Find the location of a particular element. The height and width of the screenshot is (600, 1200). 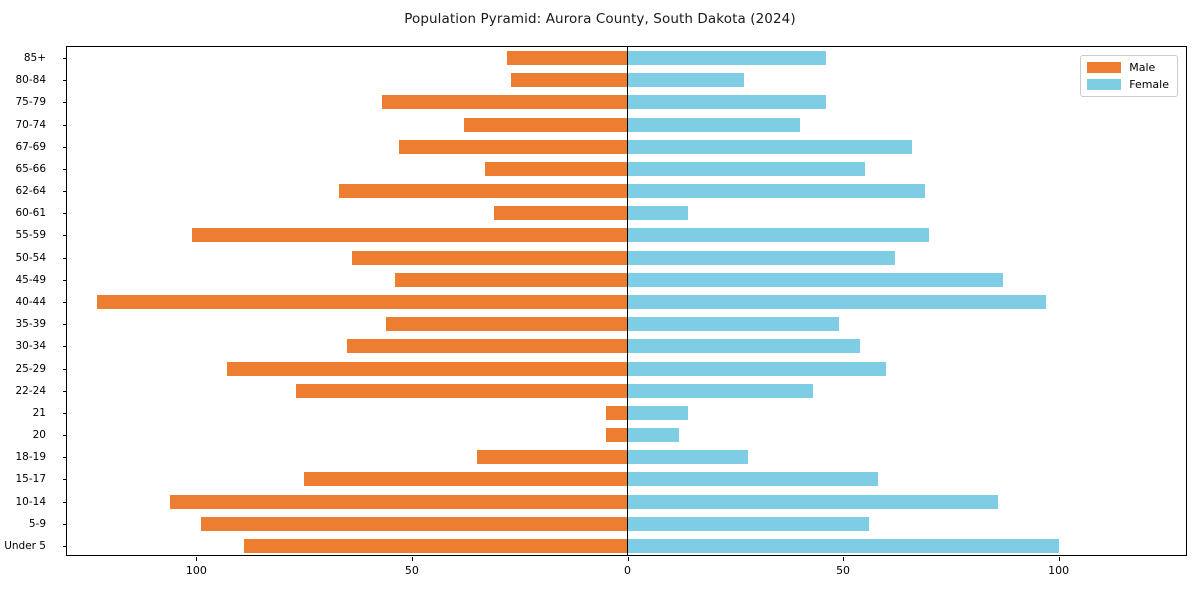

y-tick-label-25-29: 25-29 is located at coordinates (30, 368).